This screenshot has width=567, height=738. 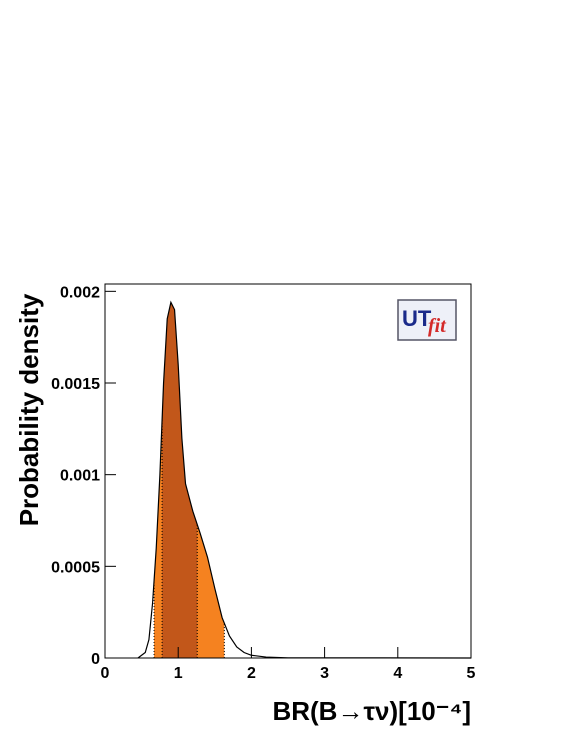 What do you see at coordinates (75, 567) in the screenshot?
I see `y-tick-label: 0.0005` at bounding box center [75, 567].